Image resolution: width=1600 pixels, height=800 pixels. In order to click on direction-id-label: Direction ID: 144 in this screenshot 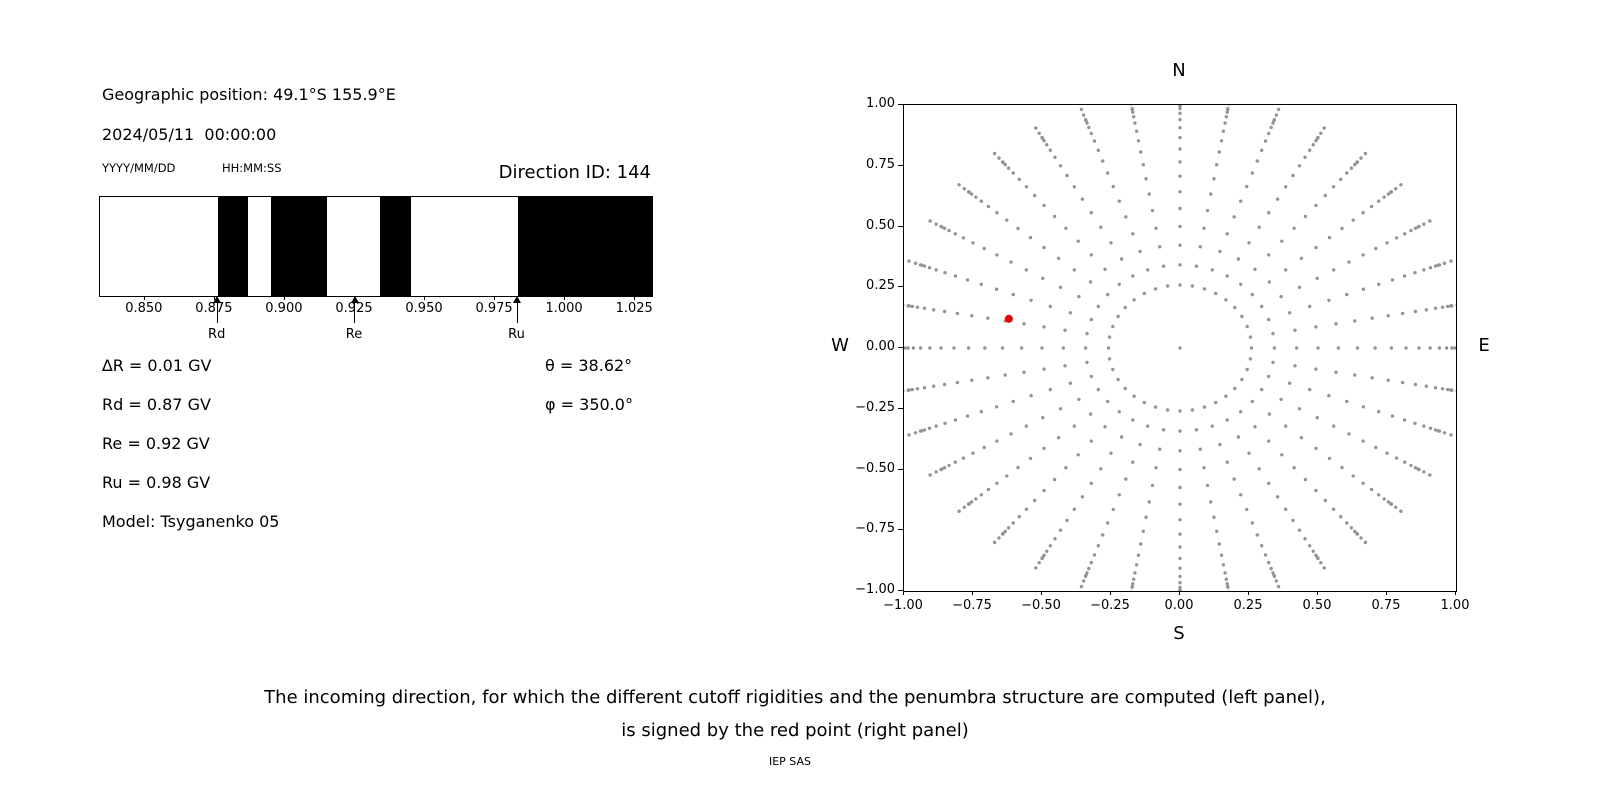, I will do `click(574, 172)`.